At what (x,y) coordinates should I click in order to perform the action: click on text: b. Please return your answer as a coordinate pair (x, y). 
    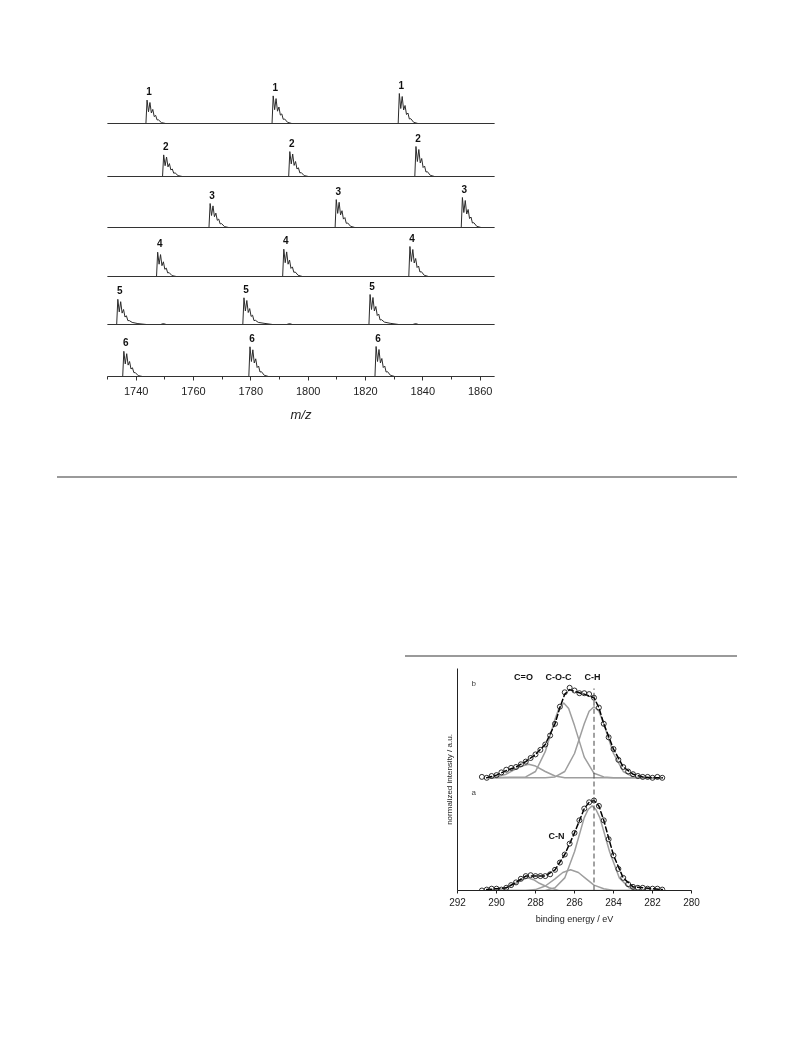
    Looking at the image, I should click on (474, 683).